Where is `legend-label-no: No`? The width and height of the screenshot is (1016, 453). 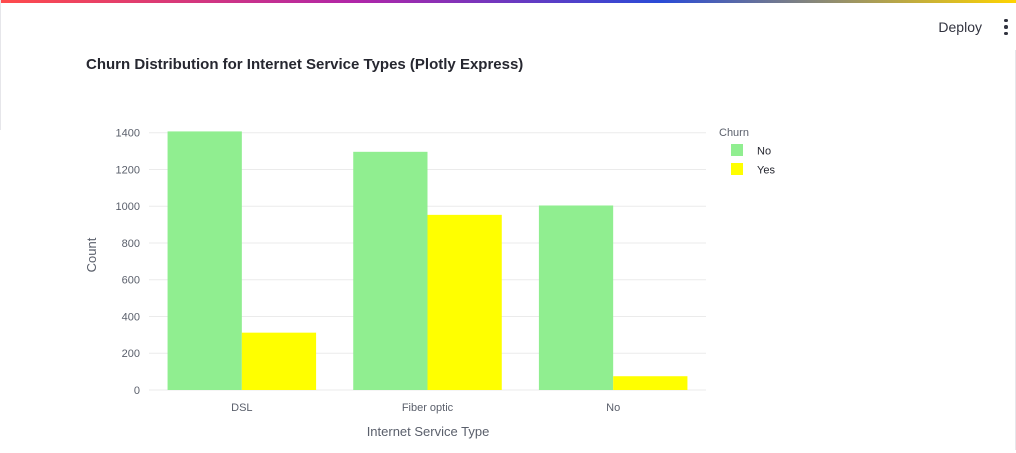
legend-label-no: No is located at coordinates (764, 152).